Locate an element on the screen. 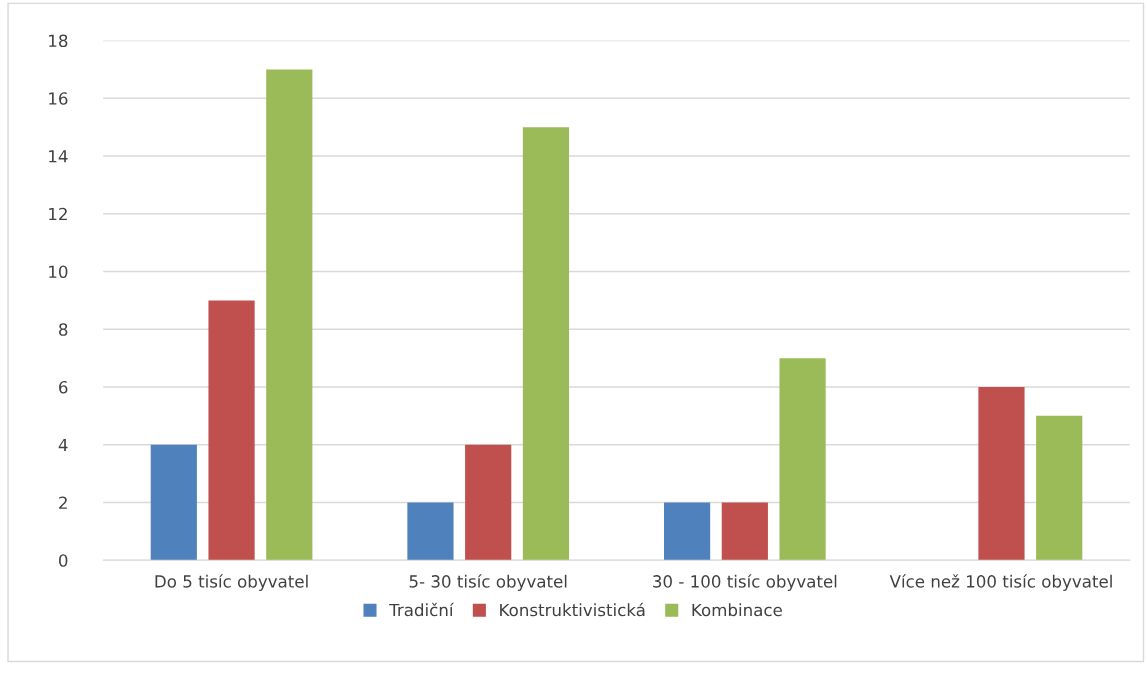  x-tick-label: Do 5 tisíc obyvatel is located at coordinates (231, 582).